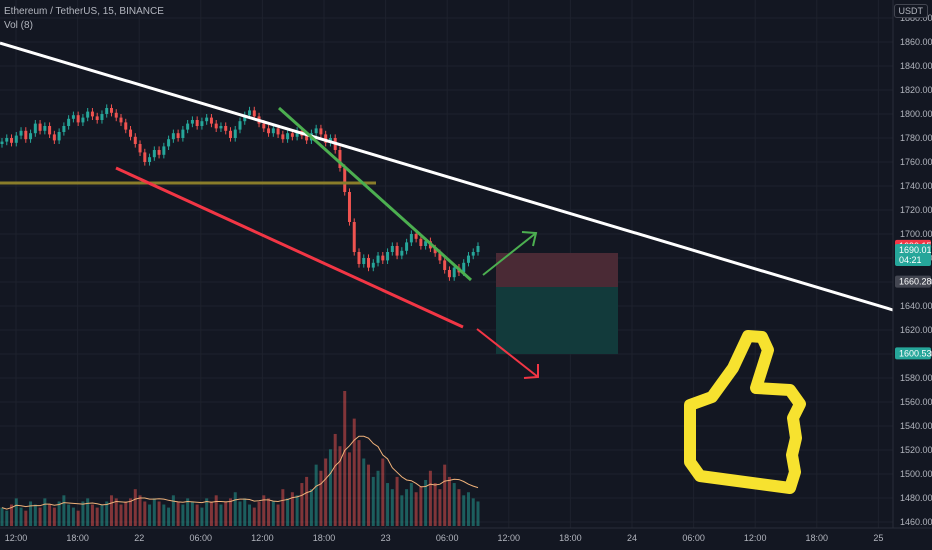 This screenshot has height=550, width=932. What do you see at coordinates (916, 498) in the screenshot?
I see `y-tick-label: 1480.00` at bounding box center [916, 498].